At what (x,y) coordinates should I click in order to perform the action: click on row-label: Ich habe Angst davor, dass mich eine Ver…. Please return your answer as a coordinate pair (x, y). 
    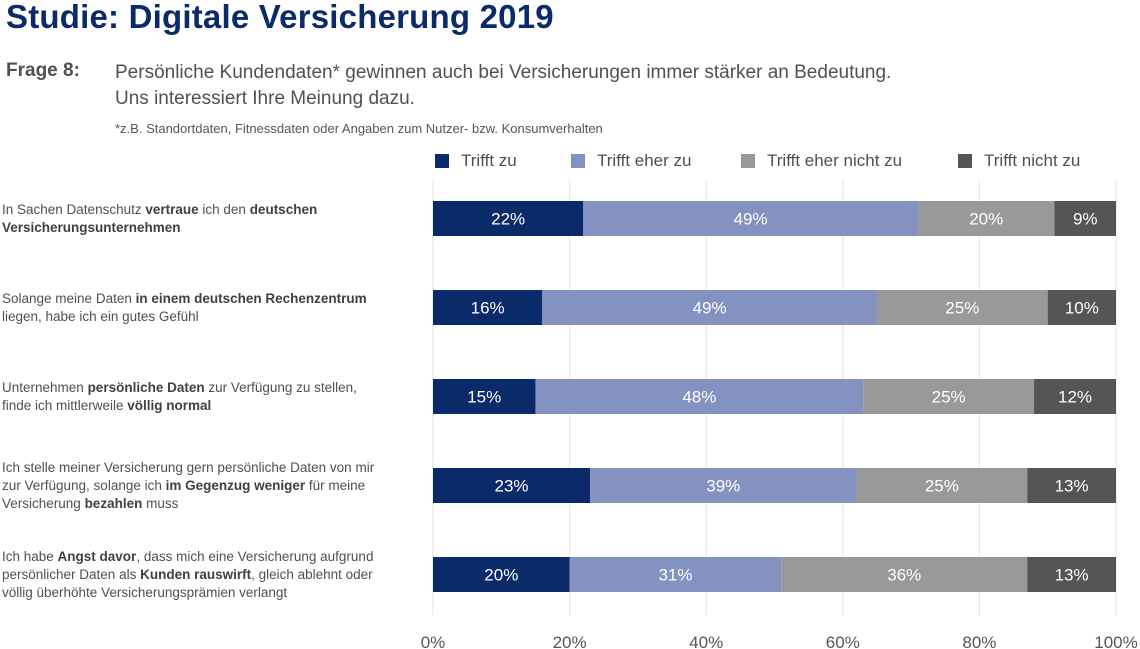
    Looking at the image, I should click on (188, 574).